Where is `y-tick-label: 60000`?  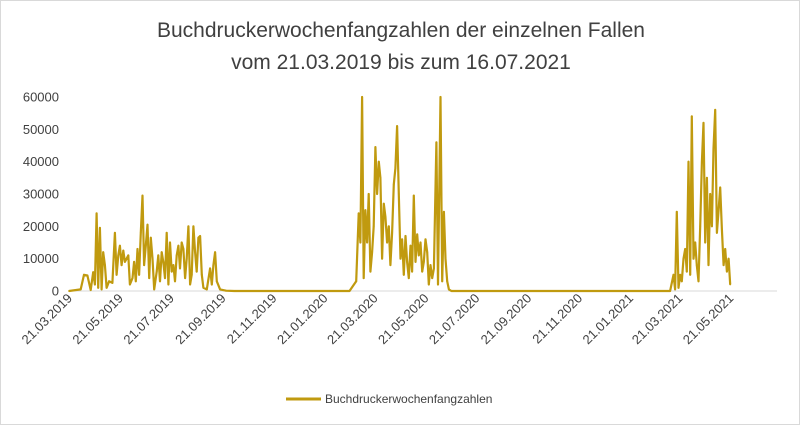 y-tick-label: 60000 is located at coordinates (41, 97).